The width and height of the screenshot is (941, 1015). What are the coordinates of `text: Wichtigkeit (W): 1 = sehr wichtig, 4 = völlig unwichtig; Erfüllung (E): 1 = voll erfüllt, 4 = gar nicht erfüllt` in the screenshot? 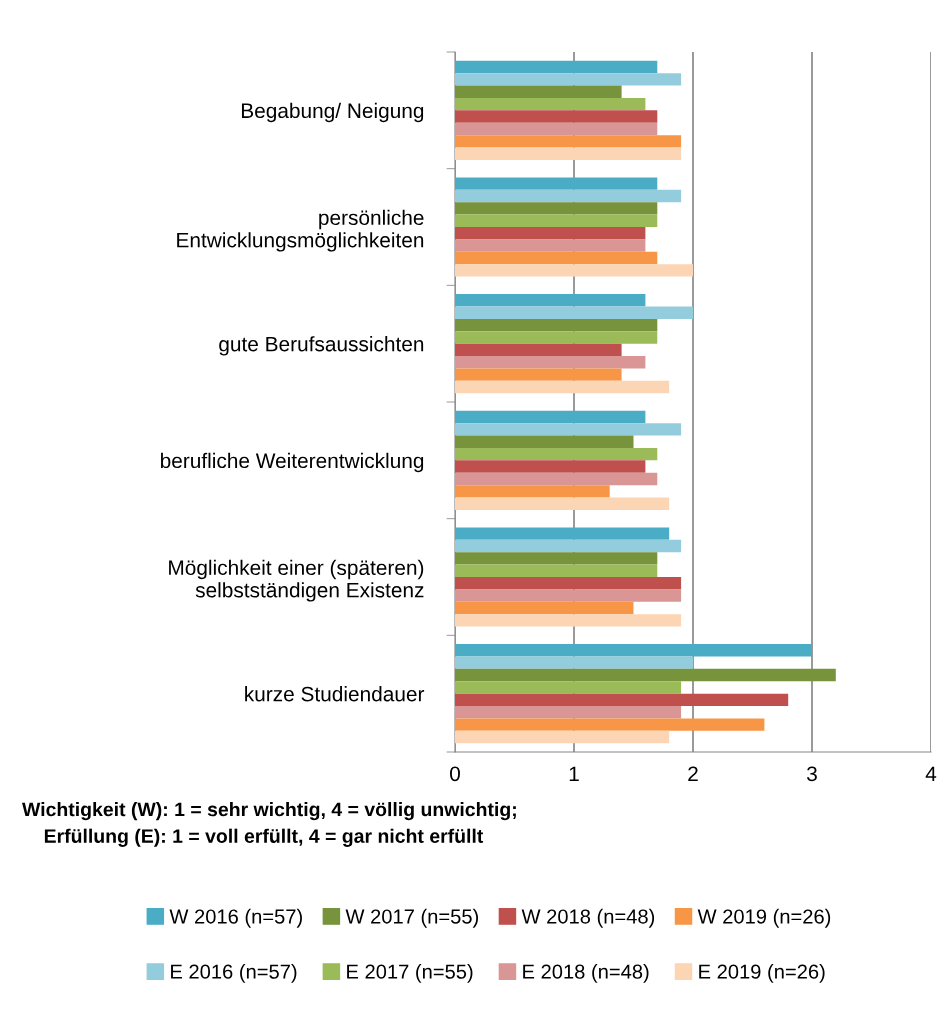 It's located at (269, 824).